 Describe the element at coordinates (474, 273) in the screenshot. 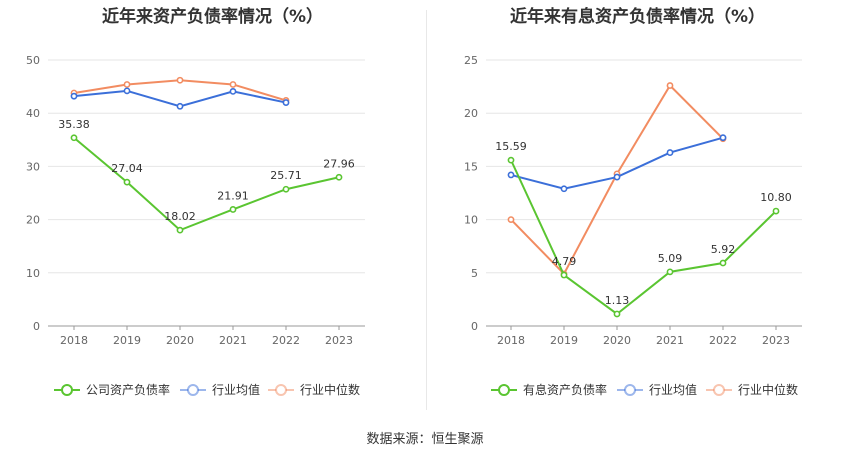

I see `y-tick-label: 5` at that location.